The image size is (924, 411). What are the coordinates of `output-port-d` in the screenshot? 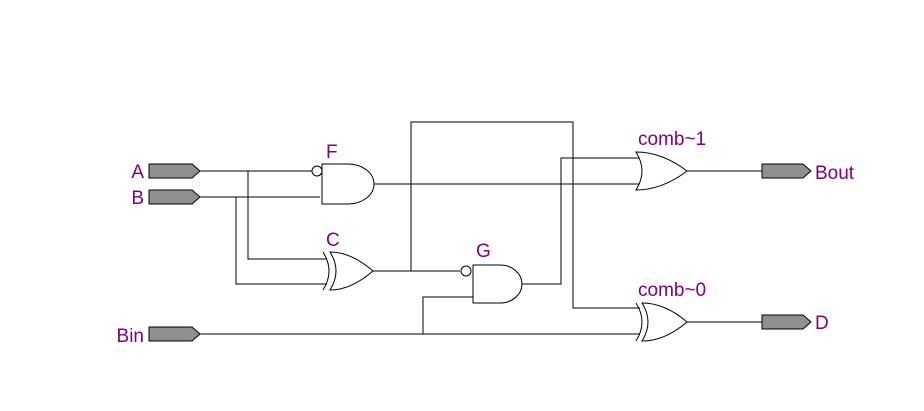 It's located at (786, 322).